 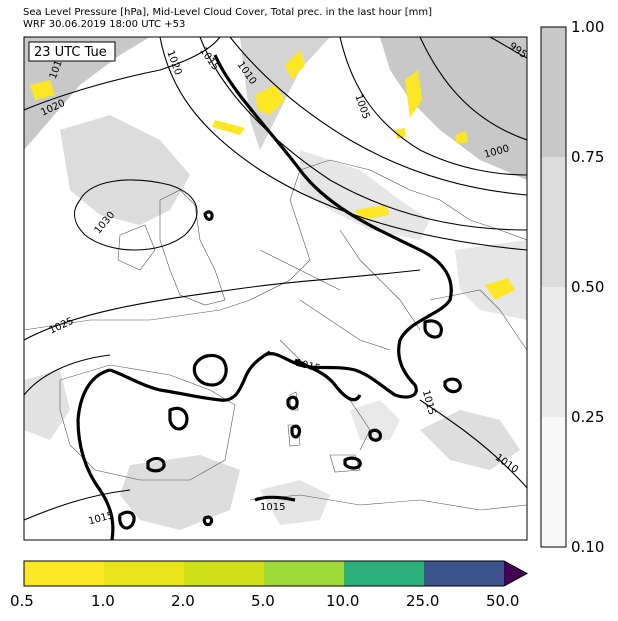 I want to click on precip-tick-10.0: 10.0, so click(x=343, y=601).